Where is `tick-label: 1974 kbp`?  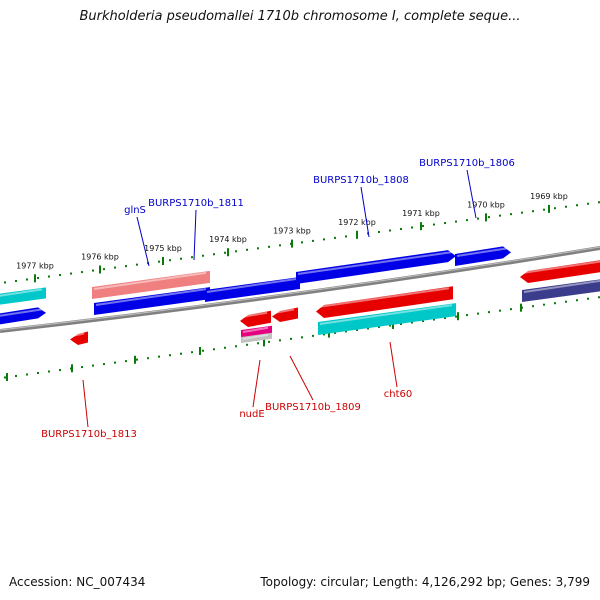
tick-label: 1974 kbp is located at coordinates (228, 239).